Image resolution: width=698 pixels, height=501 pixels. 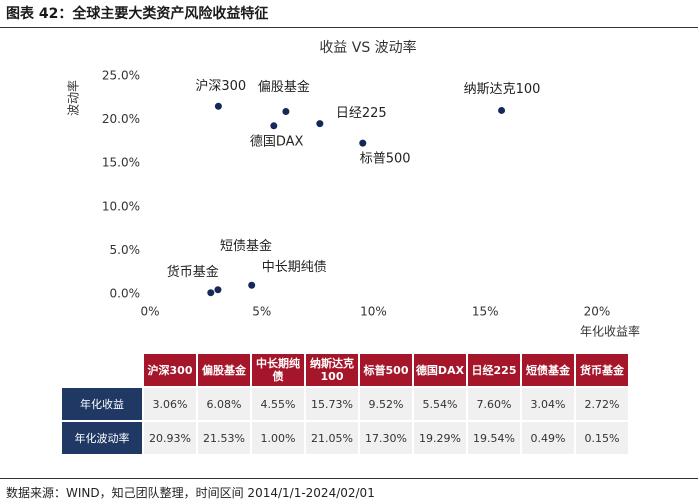 I want to click on column-header: 短债基金, so click(x=548, y=370).